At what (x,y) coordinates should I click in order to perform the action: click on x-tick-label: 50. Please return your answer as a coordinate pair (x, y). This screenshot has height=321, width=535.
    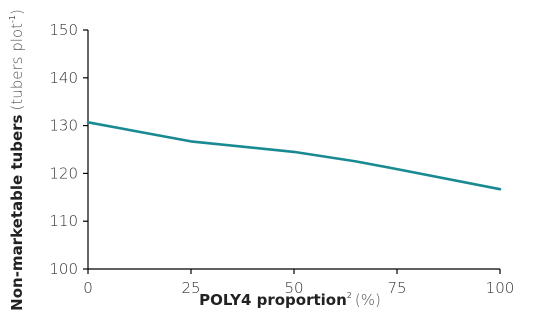
    Looking at the image, I should click on (293, 288).